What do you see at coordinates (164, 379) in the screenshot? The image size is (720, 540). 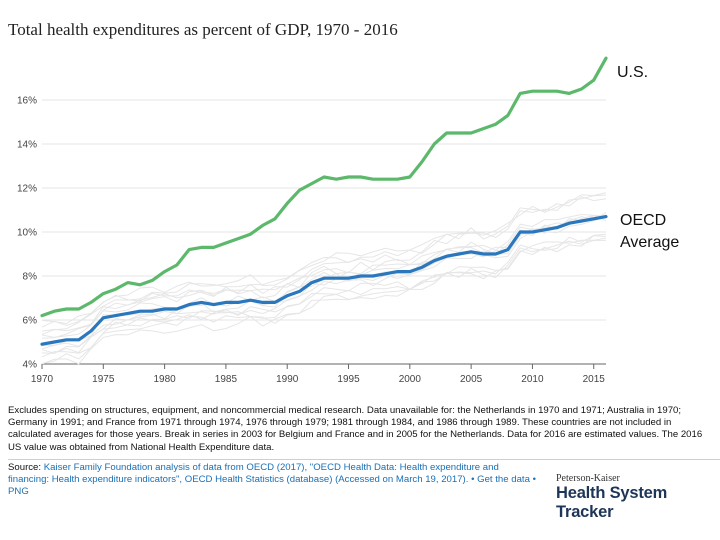 I see `x-tick-label: 1980` at bounding box center [164, 379].